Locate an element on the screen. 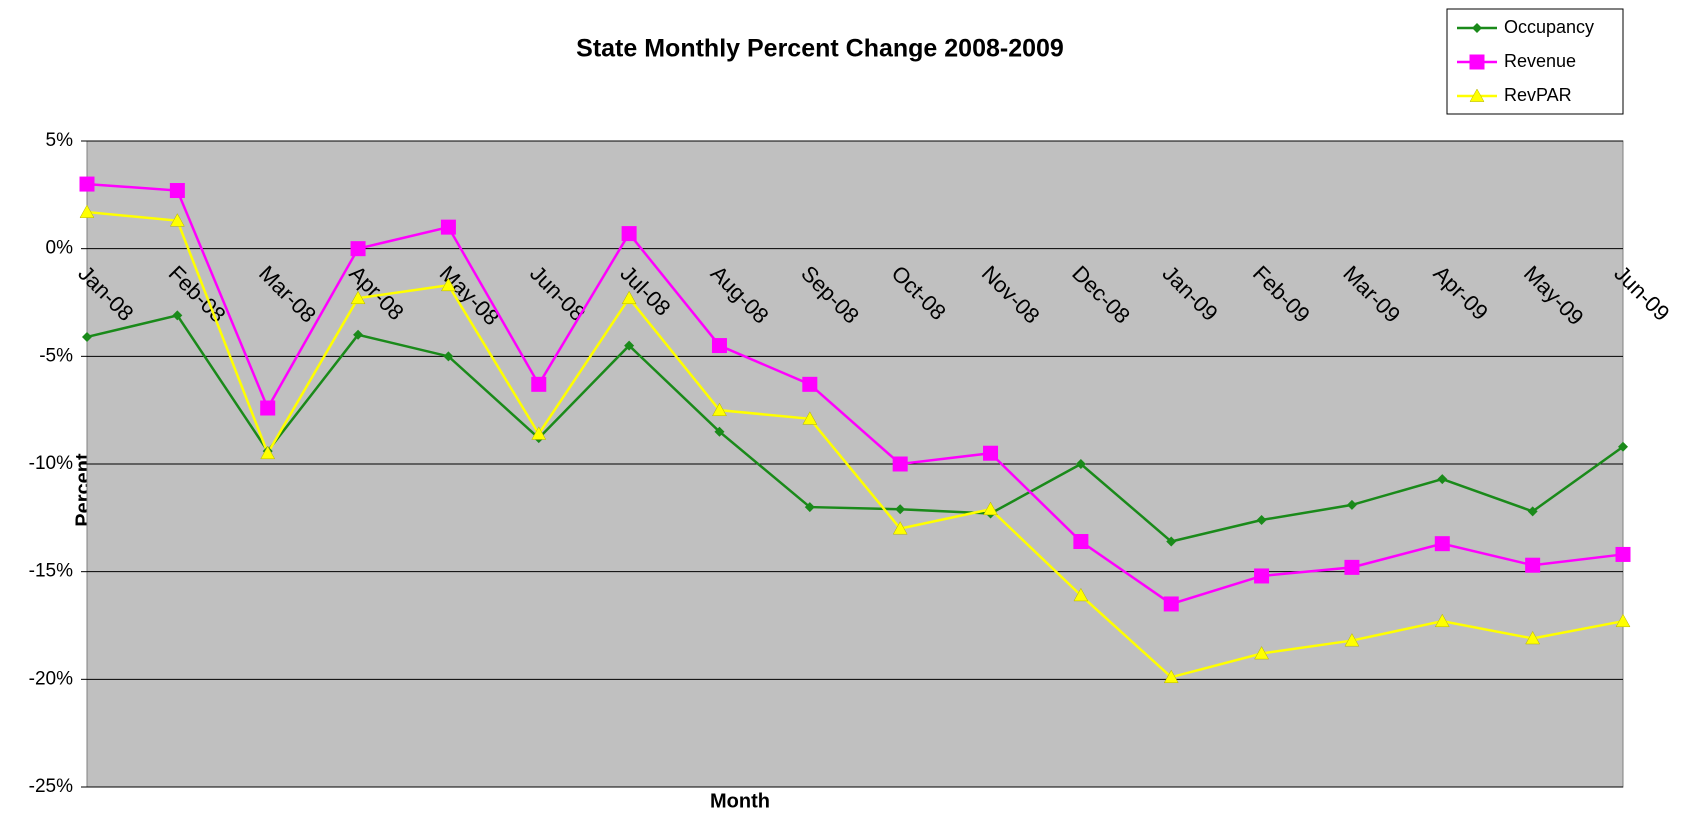  y-tick-label: -15% is located at coordinates (51, 571).